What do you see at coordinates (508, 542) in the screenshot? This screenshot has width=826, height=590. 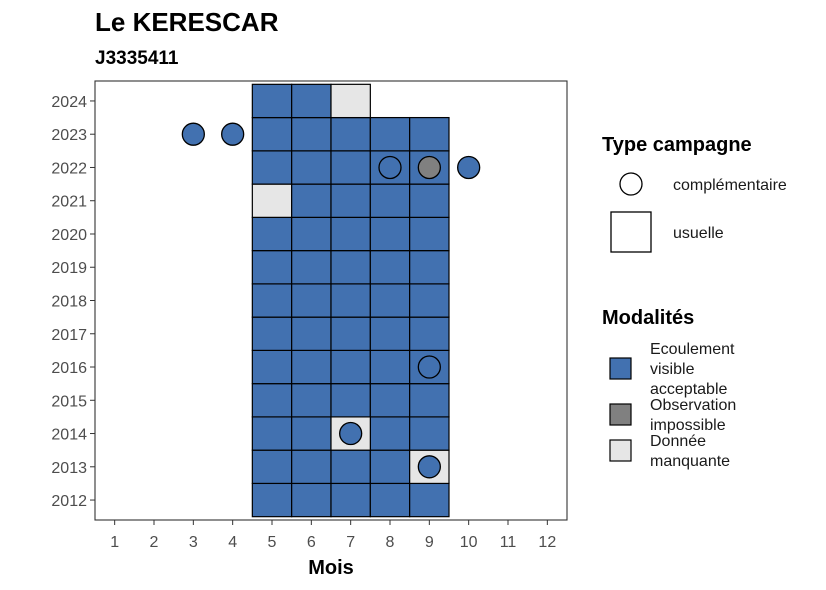 I see `x-tick-label-11: 11` at bounding box center [508, 542].